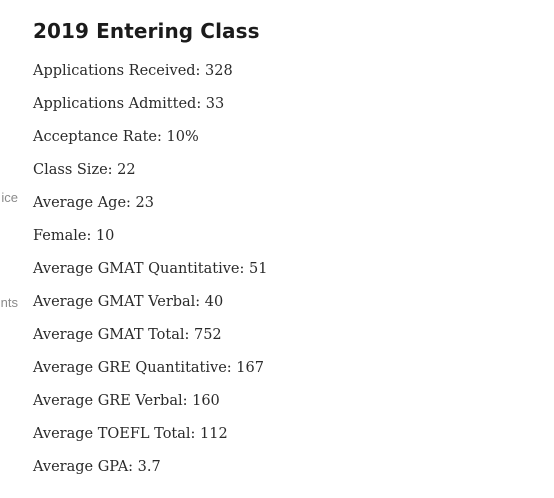 This screenshot has height=498, width=554. Describe the element at coordinates (150, 269) in the screenshot. I see `stat-gmat-quantitative: Average GMAT Quantitative: 51` at that location.